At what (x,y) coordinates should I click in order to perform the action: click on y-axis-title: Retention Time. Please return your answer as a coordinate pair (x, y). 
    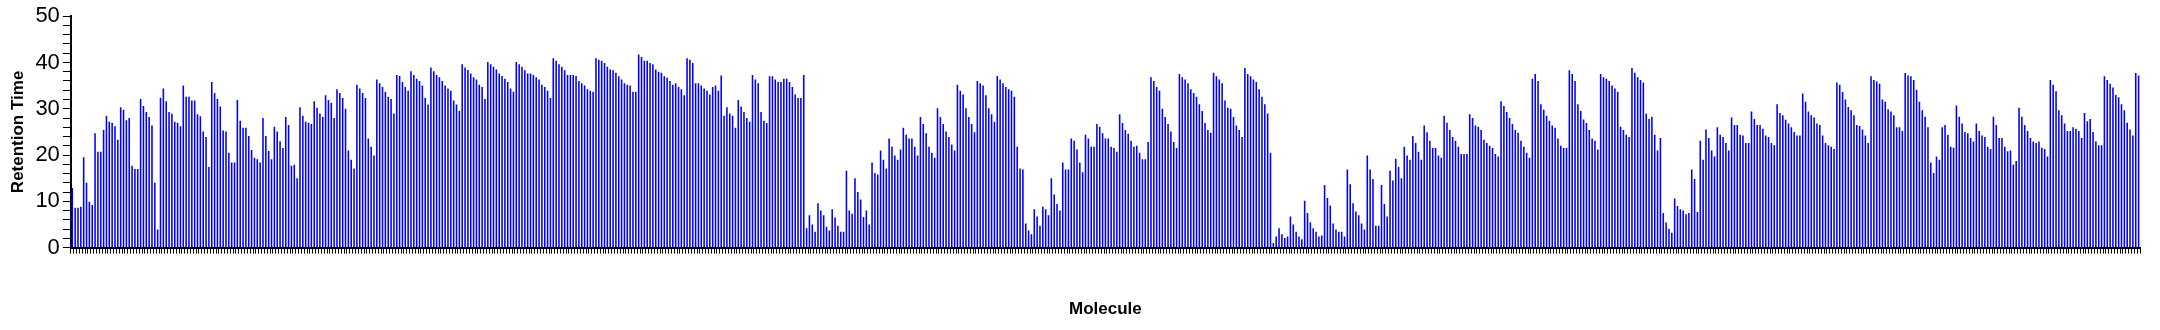
    Looking at the image, I should click on (17, 132).